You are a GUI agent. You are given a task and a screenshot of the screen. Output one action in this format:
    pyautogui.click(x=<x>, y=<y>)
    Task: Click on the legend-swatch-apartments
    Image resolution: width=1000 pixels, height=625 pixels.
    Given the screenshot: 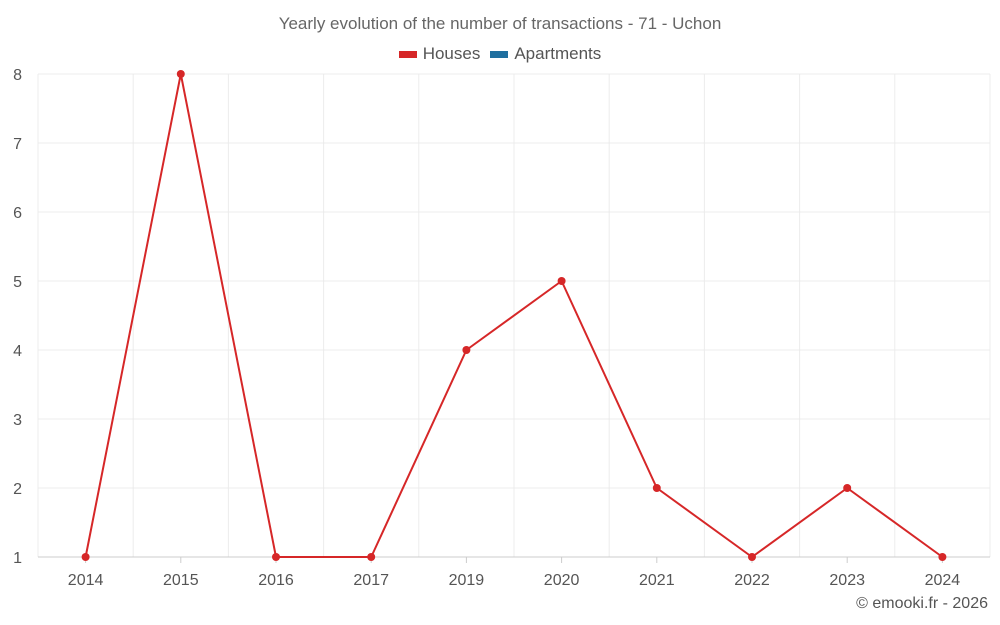 What is the action you would take?
    pyautogui.click(x=499, y=54)
    